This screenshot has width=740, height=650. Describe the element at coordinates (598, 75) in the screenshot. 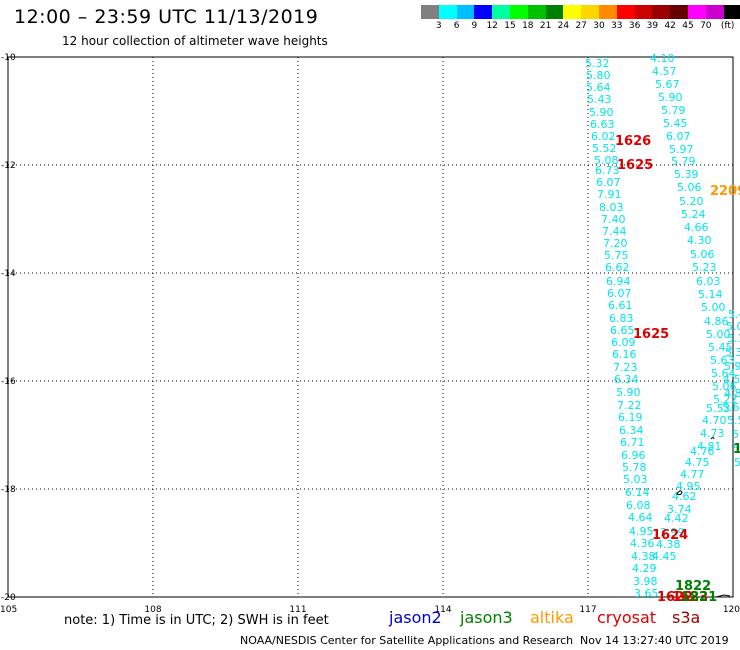

I see `wave-height-label: 5.80` at that location.